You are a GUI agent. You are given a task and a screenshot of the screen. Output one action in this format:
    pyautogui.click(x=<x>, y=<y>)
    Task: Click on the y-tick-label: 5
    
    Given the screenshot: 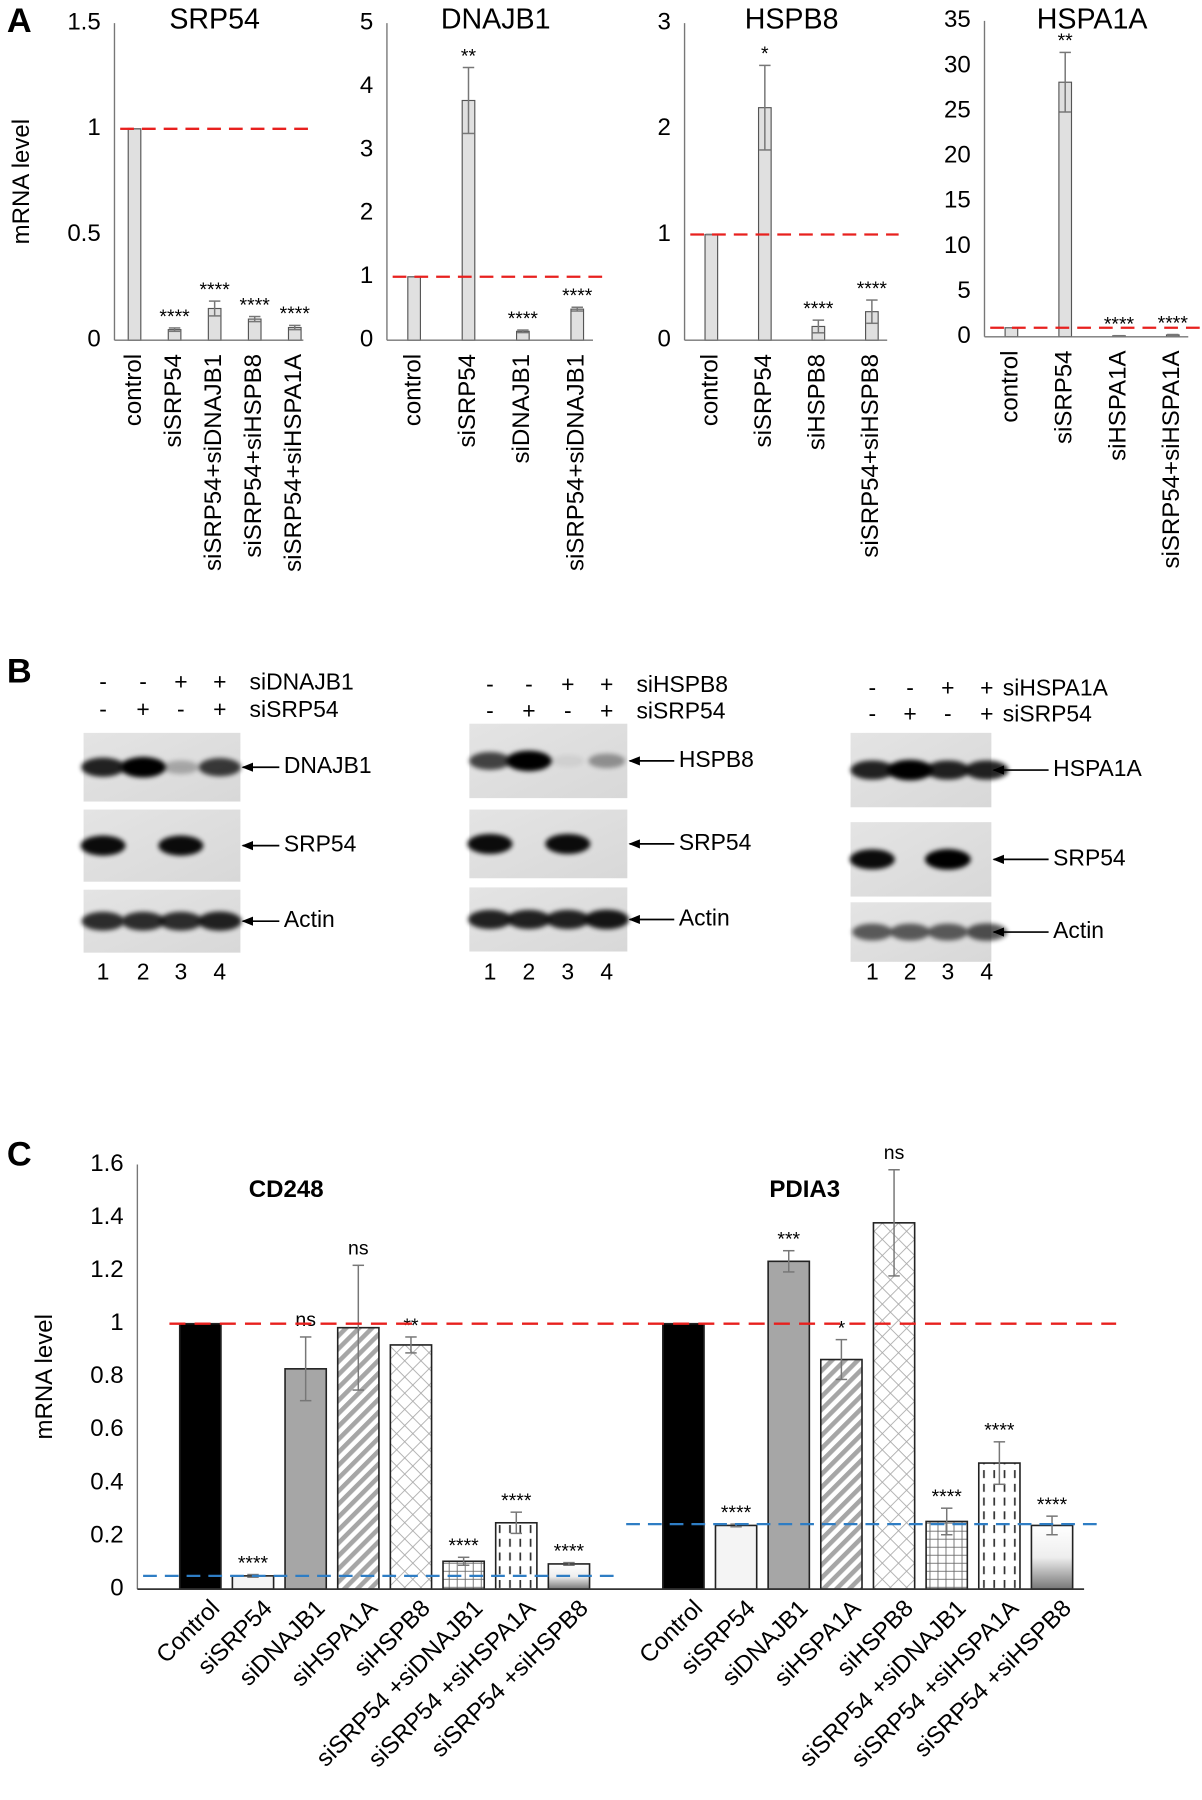 What is the action you would take?
    pyautogui.click(x=963, y=290)
    